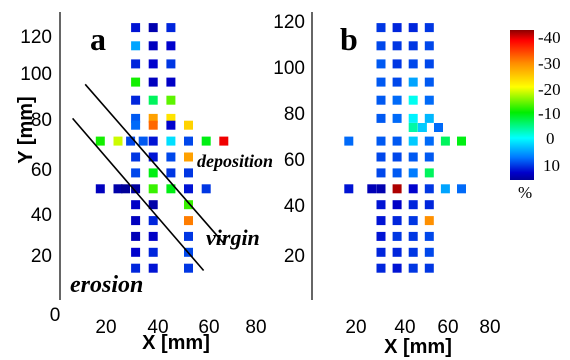 The height and width of the screenshot is (360, 570). Describe the element at coordinates (233, 237) in the screenshot. I see `annotation-virgin: virgin` at that location.